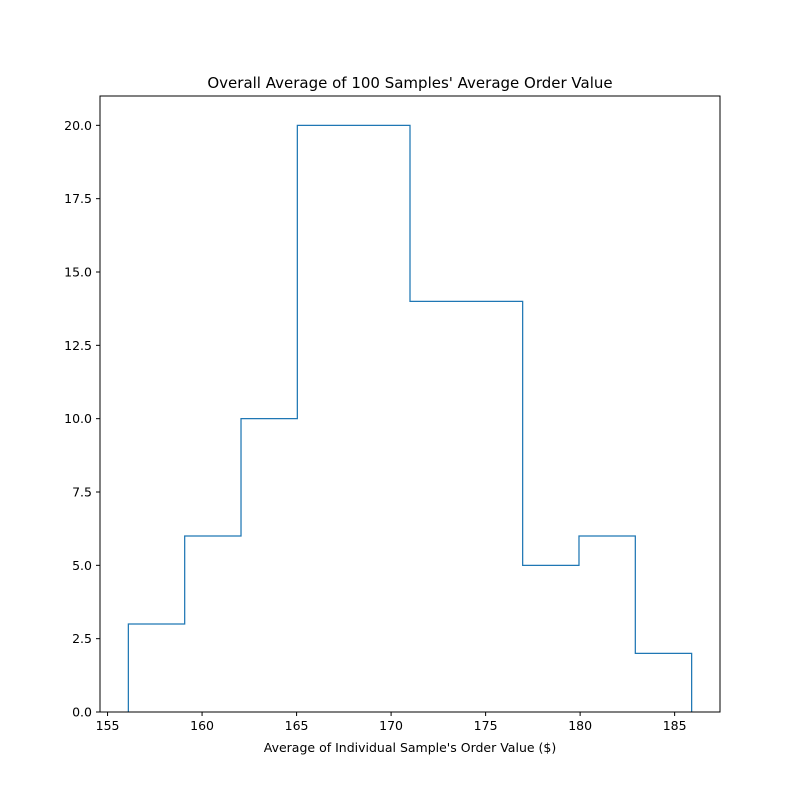 The width and height of the screenshot is (800, 805). What do you see at coordinates (78, 198) in the screenshot?
I see `y-tick-label: 17.5` at bounding box center [78, 198].